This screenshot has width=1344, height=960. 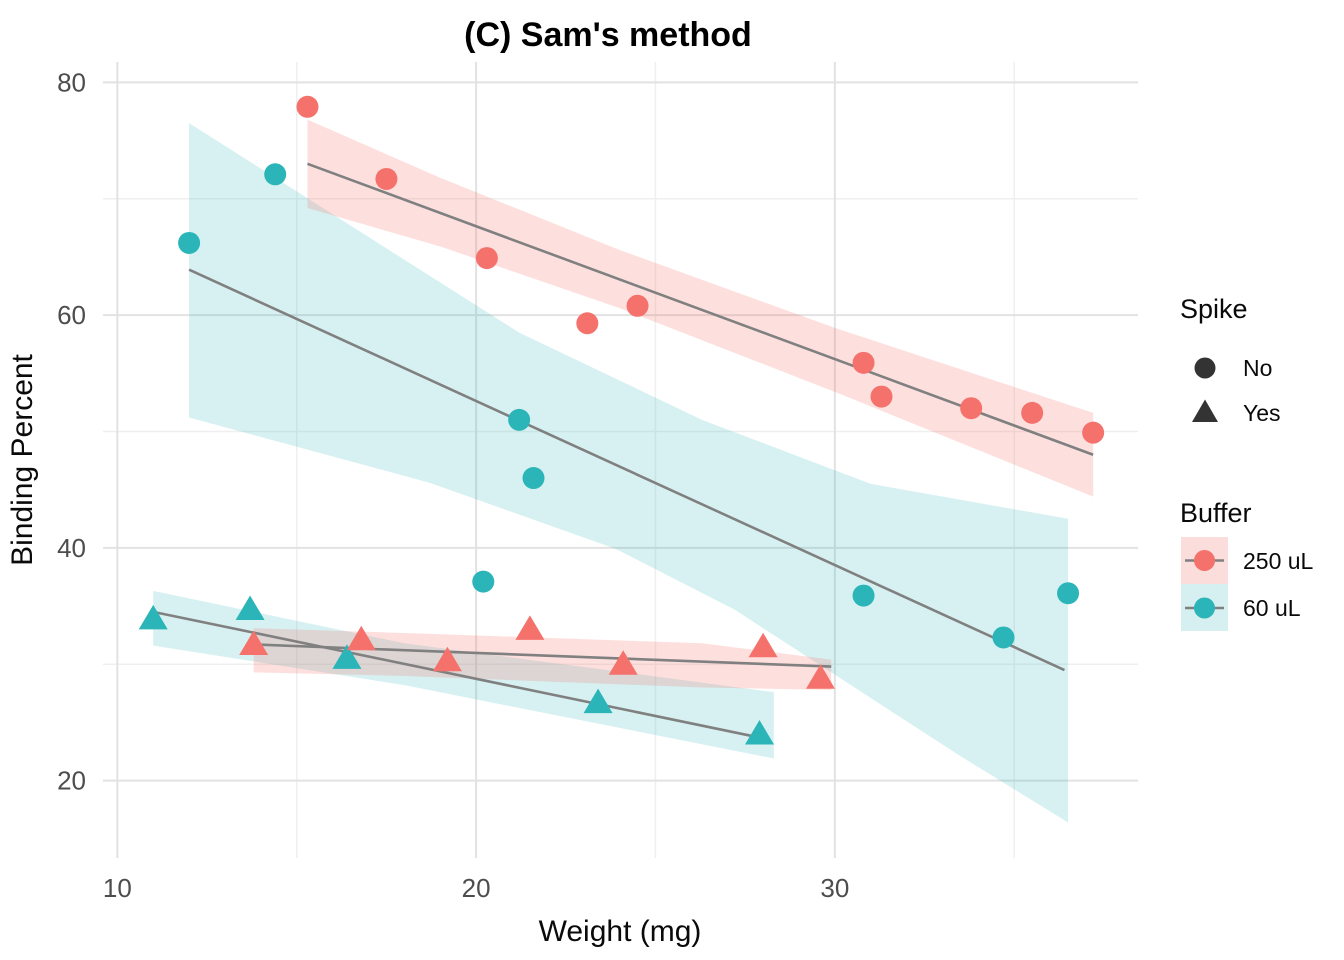 I want to click on x-tick-label: 30, so click(x=834, y=888).